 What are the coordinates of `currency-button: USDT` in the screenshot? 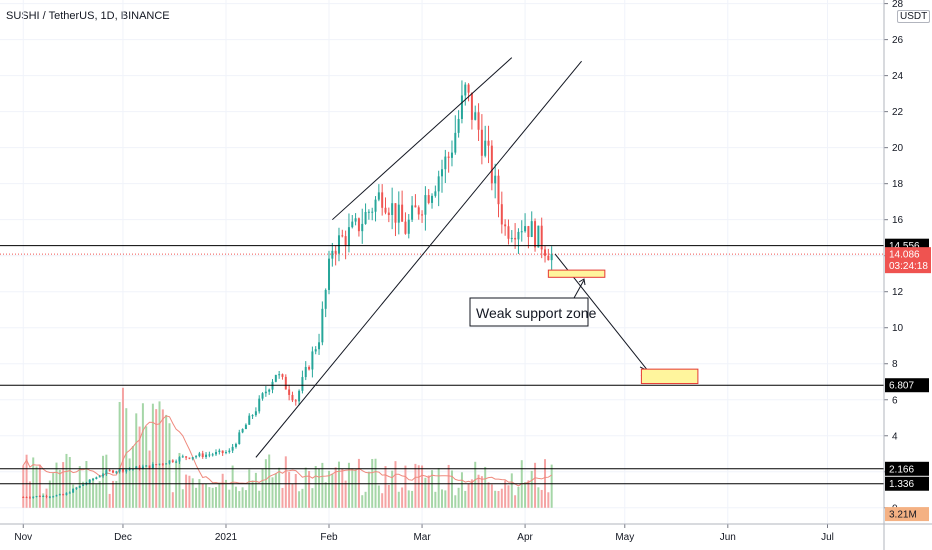 It's located at (914, 16).